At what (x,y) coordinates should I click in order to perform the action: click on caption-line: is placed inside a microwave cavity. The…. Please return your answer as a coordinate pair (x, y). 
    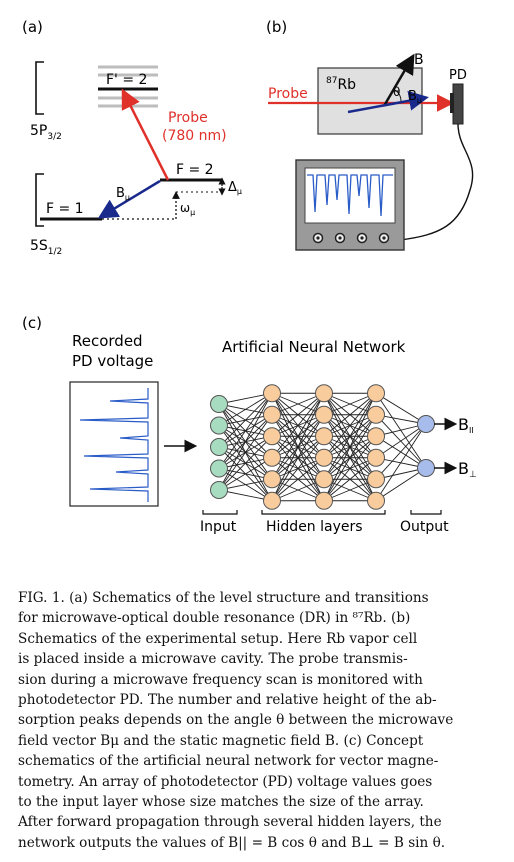
    Looking at the image, I should click on (213, 659).